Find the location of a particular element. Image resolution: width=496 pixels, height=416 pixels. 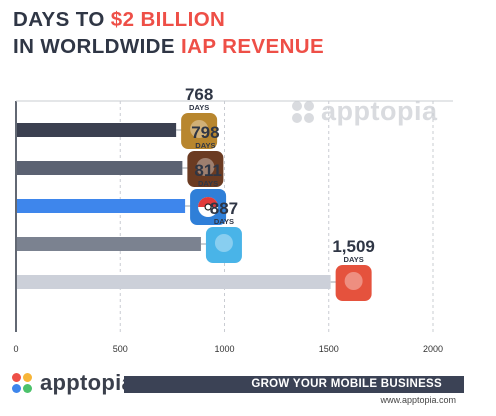

game-of-war-icon is located at coordinates (205, 169).